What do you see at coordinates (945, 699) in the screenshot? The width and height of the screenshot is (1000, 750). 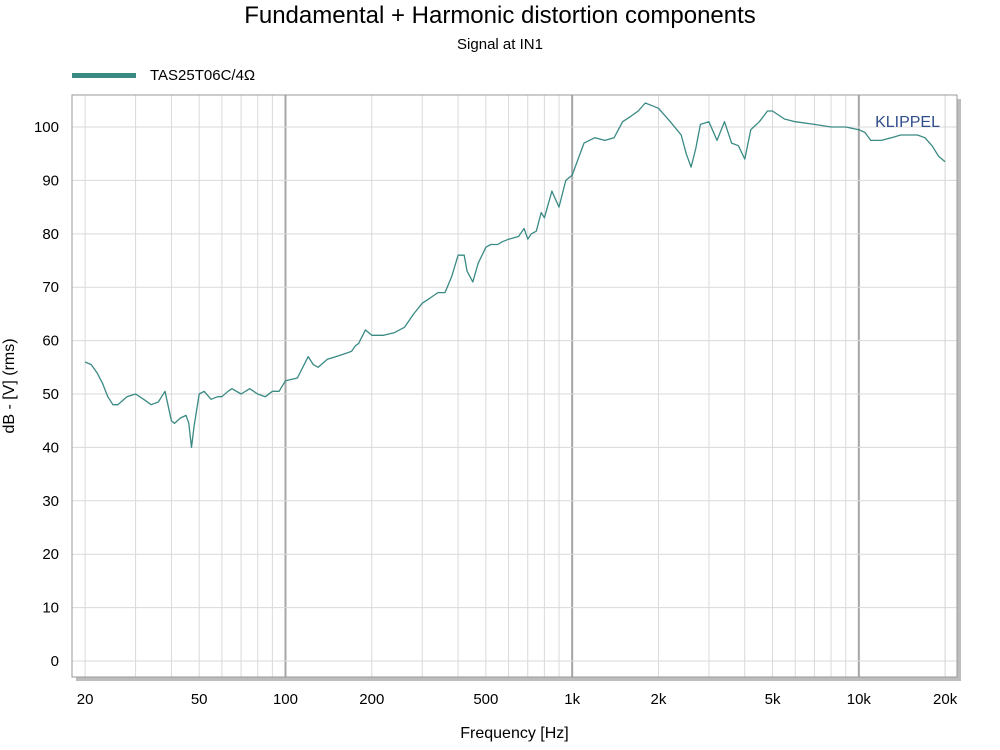 I see `x-tick-label: 20k` at bounding box center [945, 699].